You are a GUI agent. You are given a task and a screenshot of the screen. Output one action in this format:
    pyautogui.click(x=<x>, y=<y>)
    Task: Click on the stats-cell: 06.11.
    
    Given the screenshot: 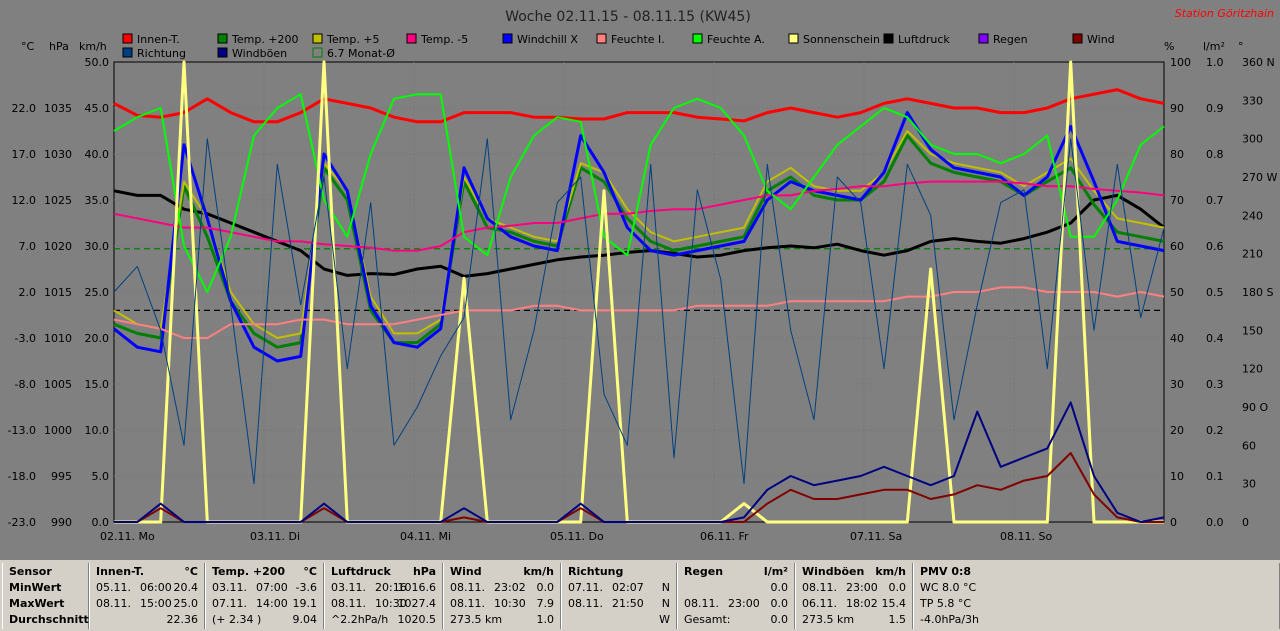 What is the action you would take?
    pyautogui.click(x=819, y=603)
    